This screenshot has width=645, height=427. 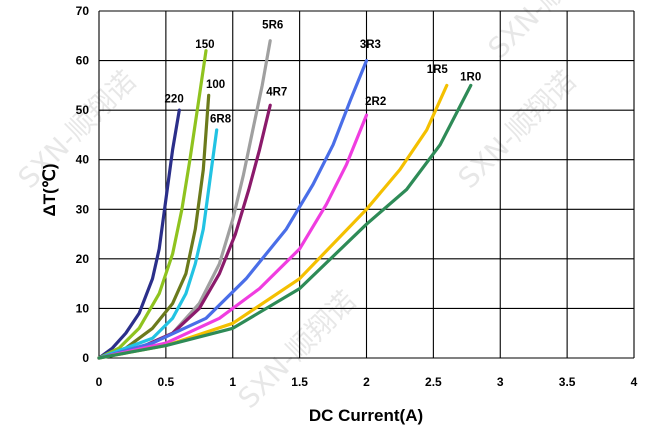 I want to click on x-axis-ticks: 0 0.5 1 1.5 2 2.5 3 3.5 4, so click(x=367, y=382).